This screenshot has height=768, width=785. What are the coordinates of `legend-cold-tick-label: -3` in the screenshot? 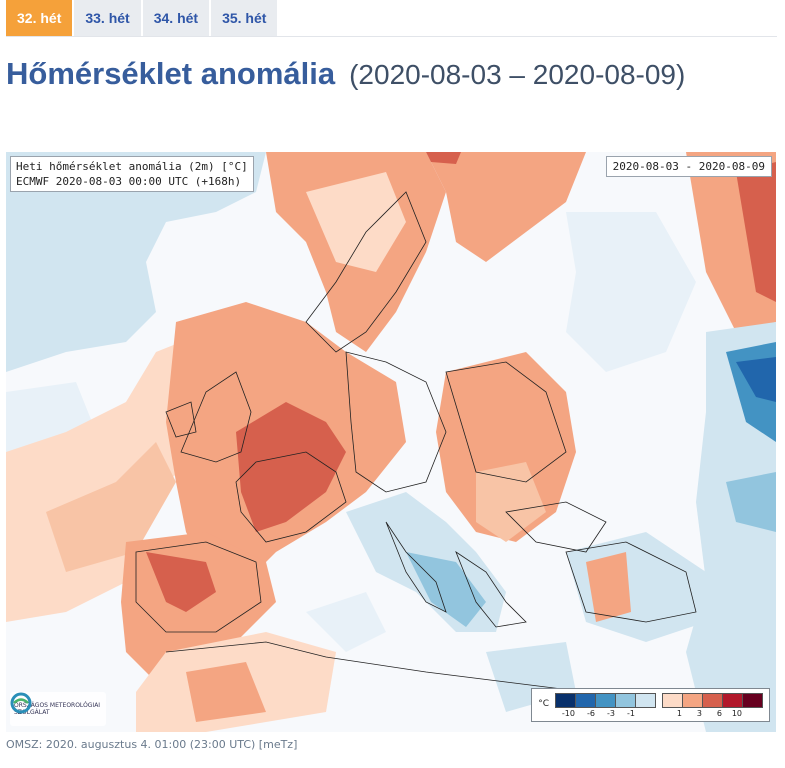 It's located at (611, 713).